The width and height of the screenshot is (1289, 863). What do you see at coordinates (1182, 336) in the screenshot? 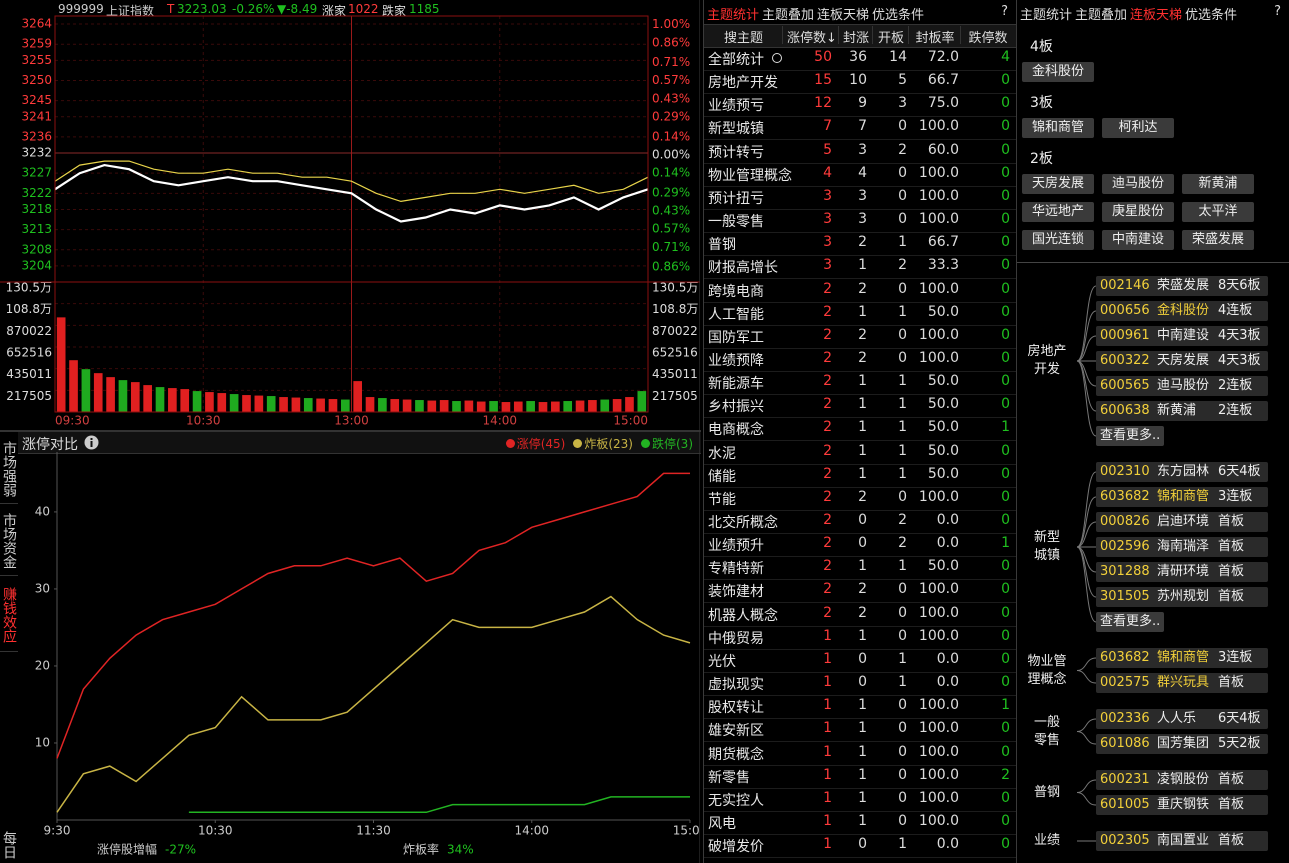
I see `stock-item: 000961 中南建设 4天3板` at bounding box center [1182, 336].